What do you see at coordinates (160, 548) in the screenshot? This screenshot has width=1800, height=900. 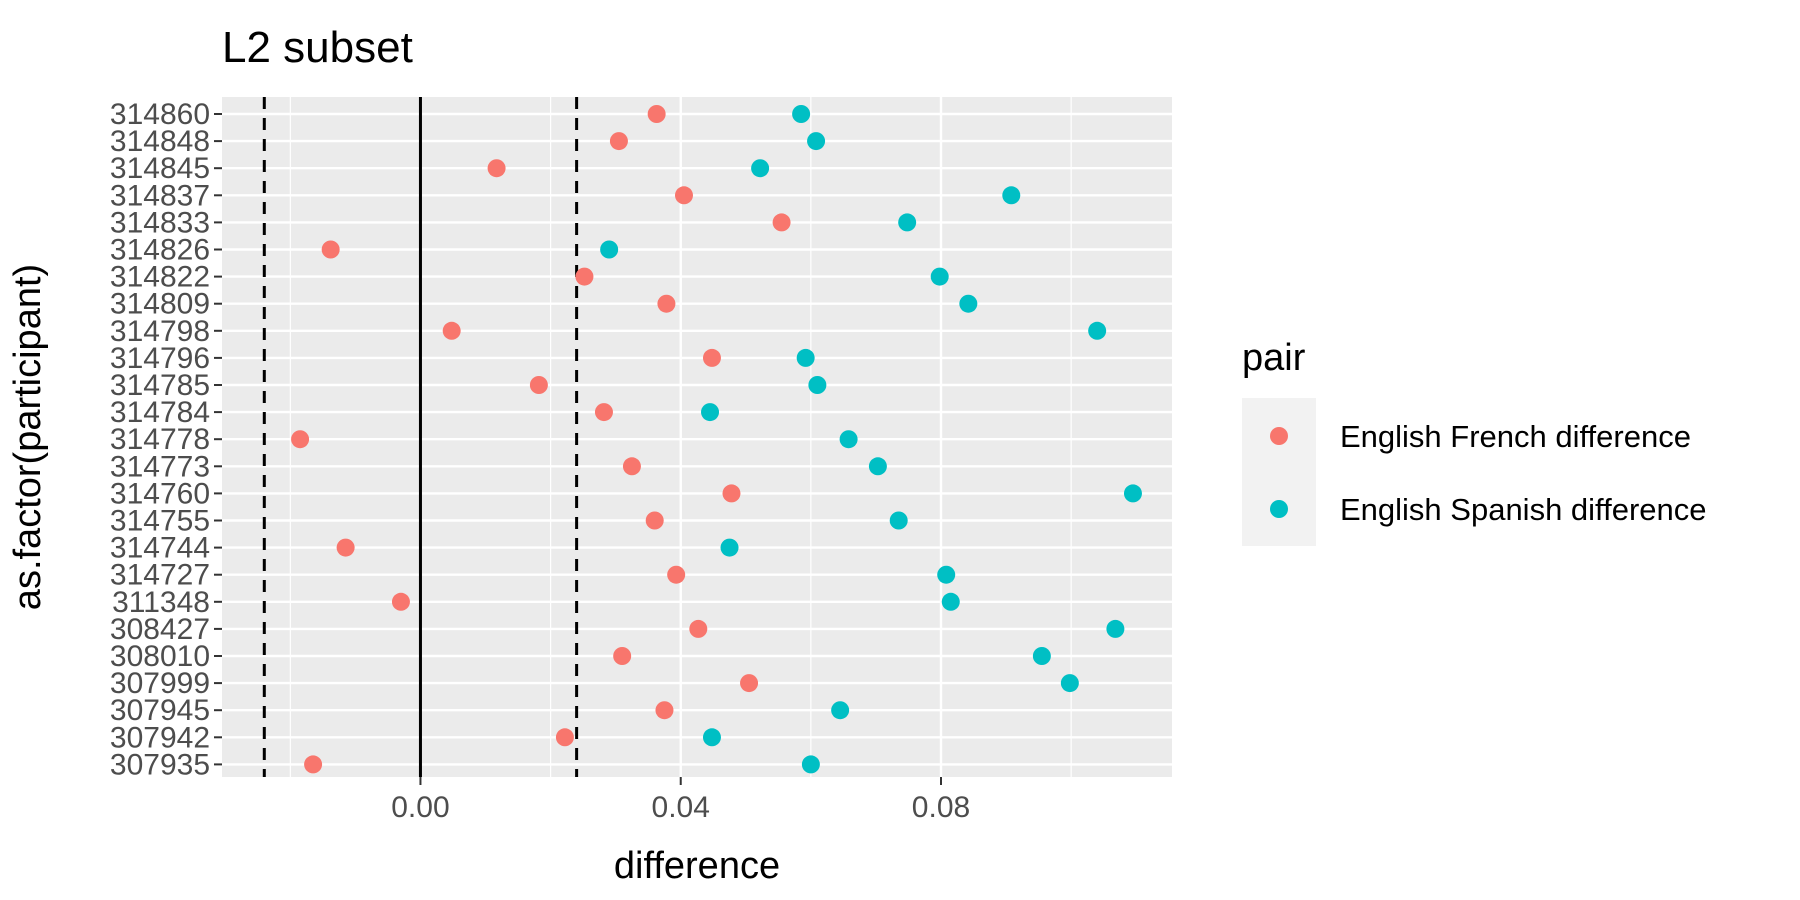 I see `y-tick-label: 314744` at bounding box center [160, 548].